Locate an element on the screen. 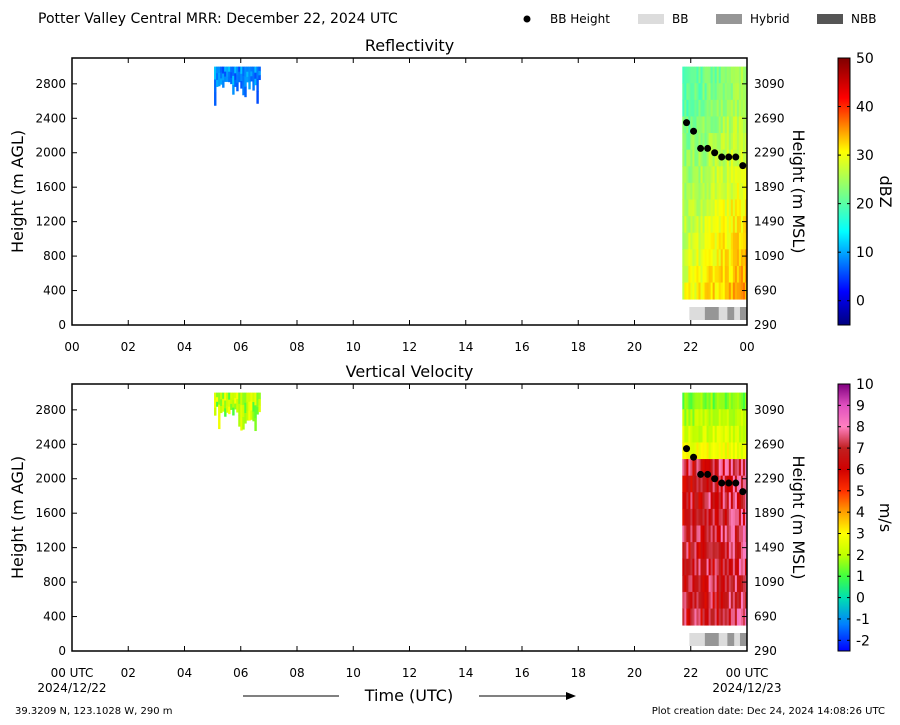 The height and width of the screenshot is (725, 900). y-tick-label: 2800 is located at coordinates (50, 410).